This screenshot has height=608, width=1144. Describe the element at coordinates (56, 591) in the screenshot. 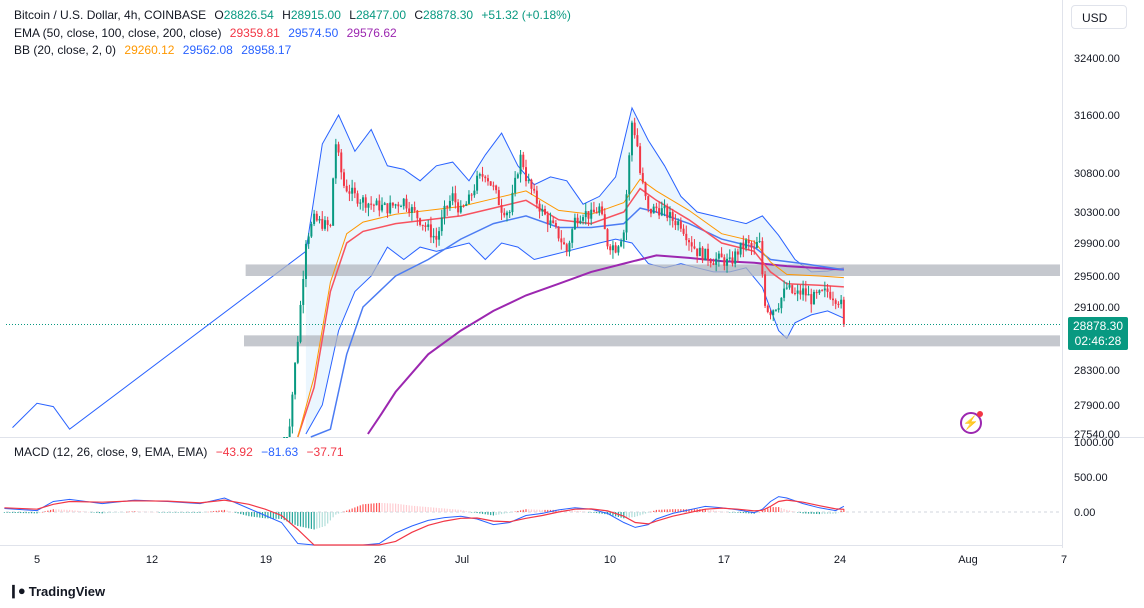

I see `tradingview-logo: ❙● TradingView` at that location.